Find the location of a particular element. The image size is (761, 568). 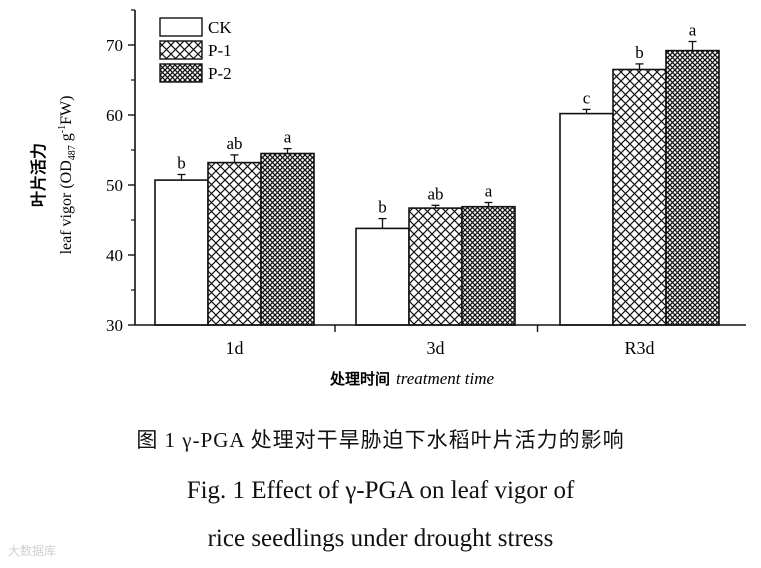

figure-caption-en-line2: rice seedlings under drought stress is located at coordinates (380, 538).